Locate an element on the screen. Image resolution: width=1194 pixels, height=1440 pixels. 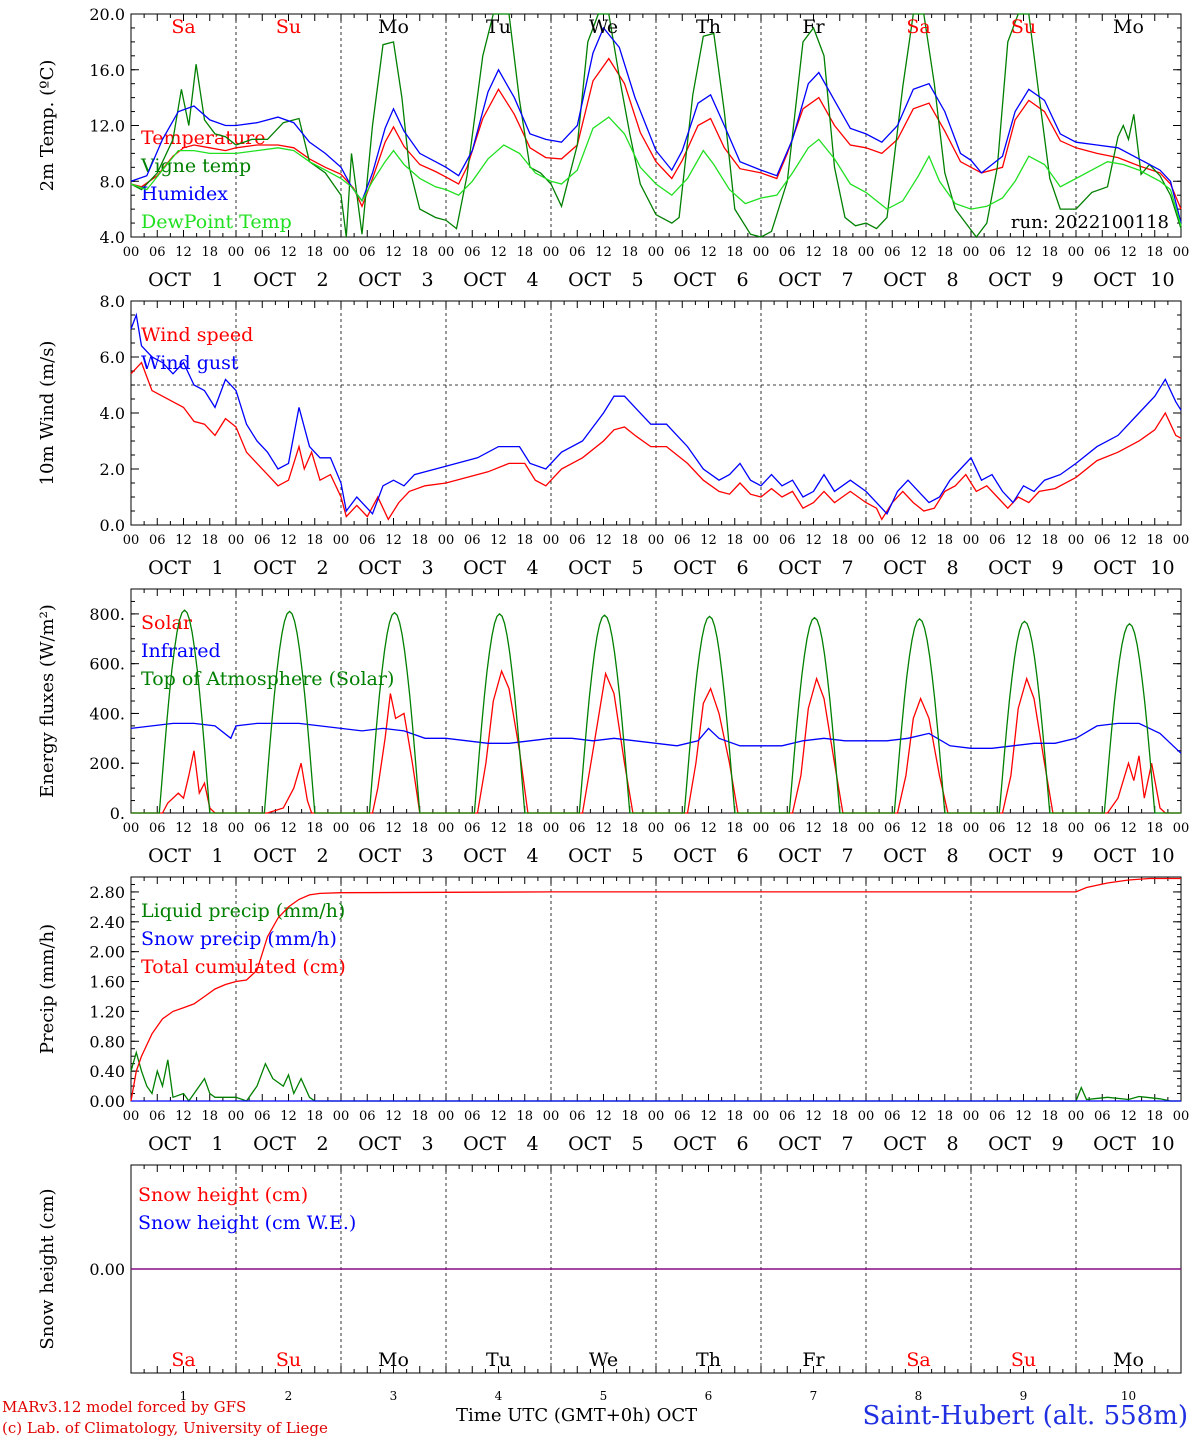
snow-dow-label: Su is located at coordinates (1023, 1360).